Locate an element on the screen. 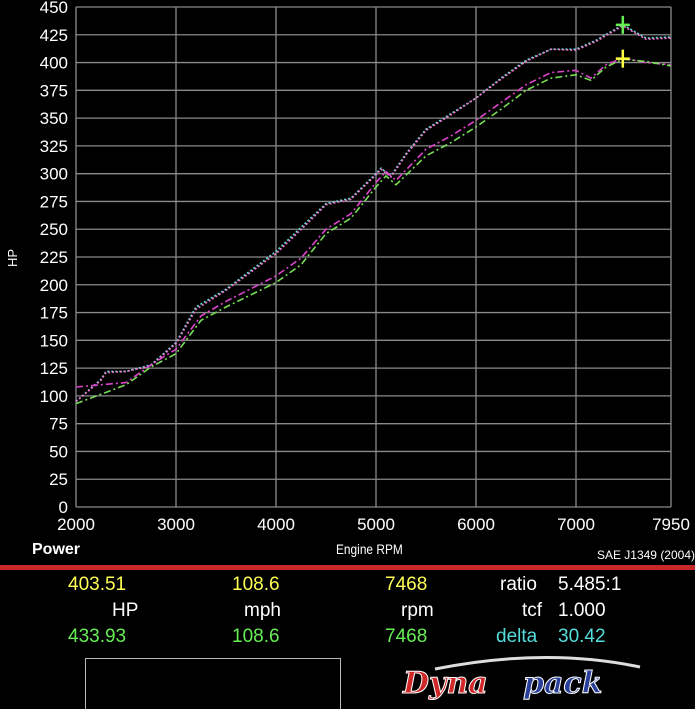  run1-hp: 403.51 is located at coordinates (97, 584).